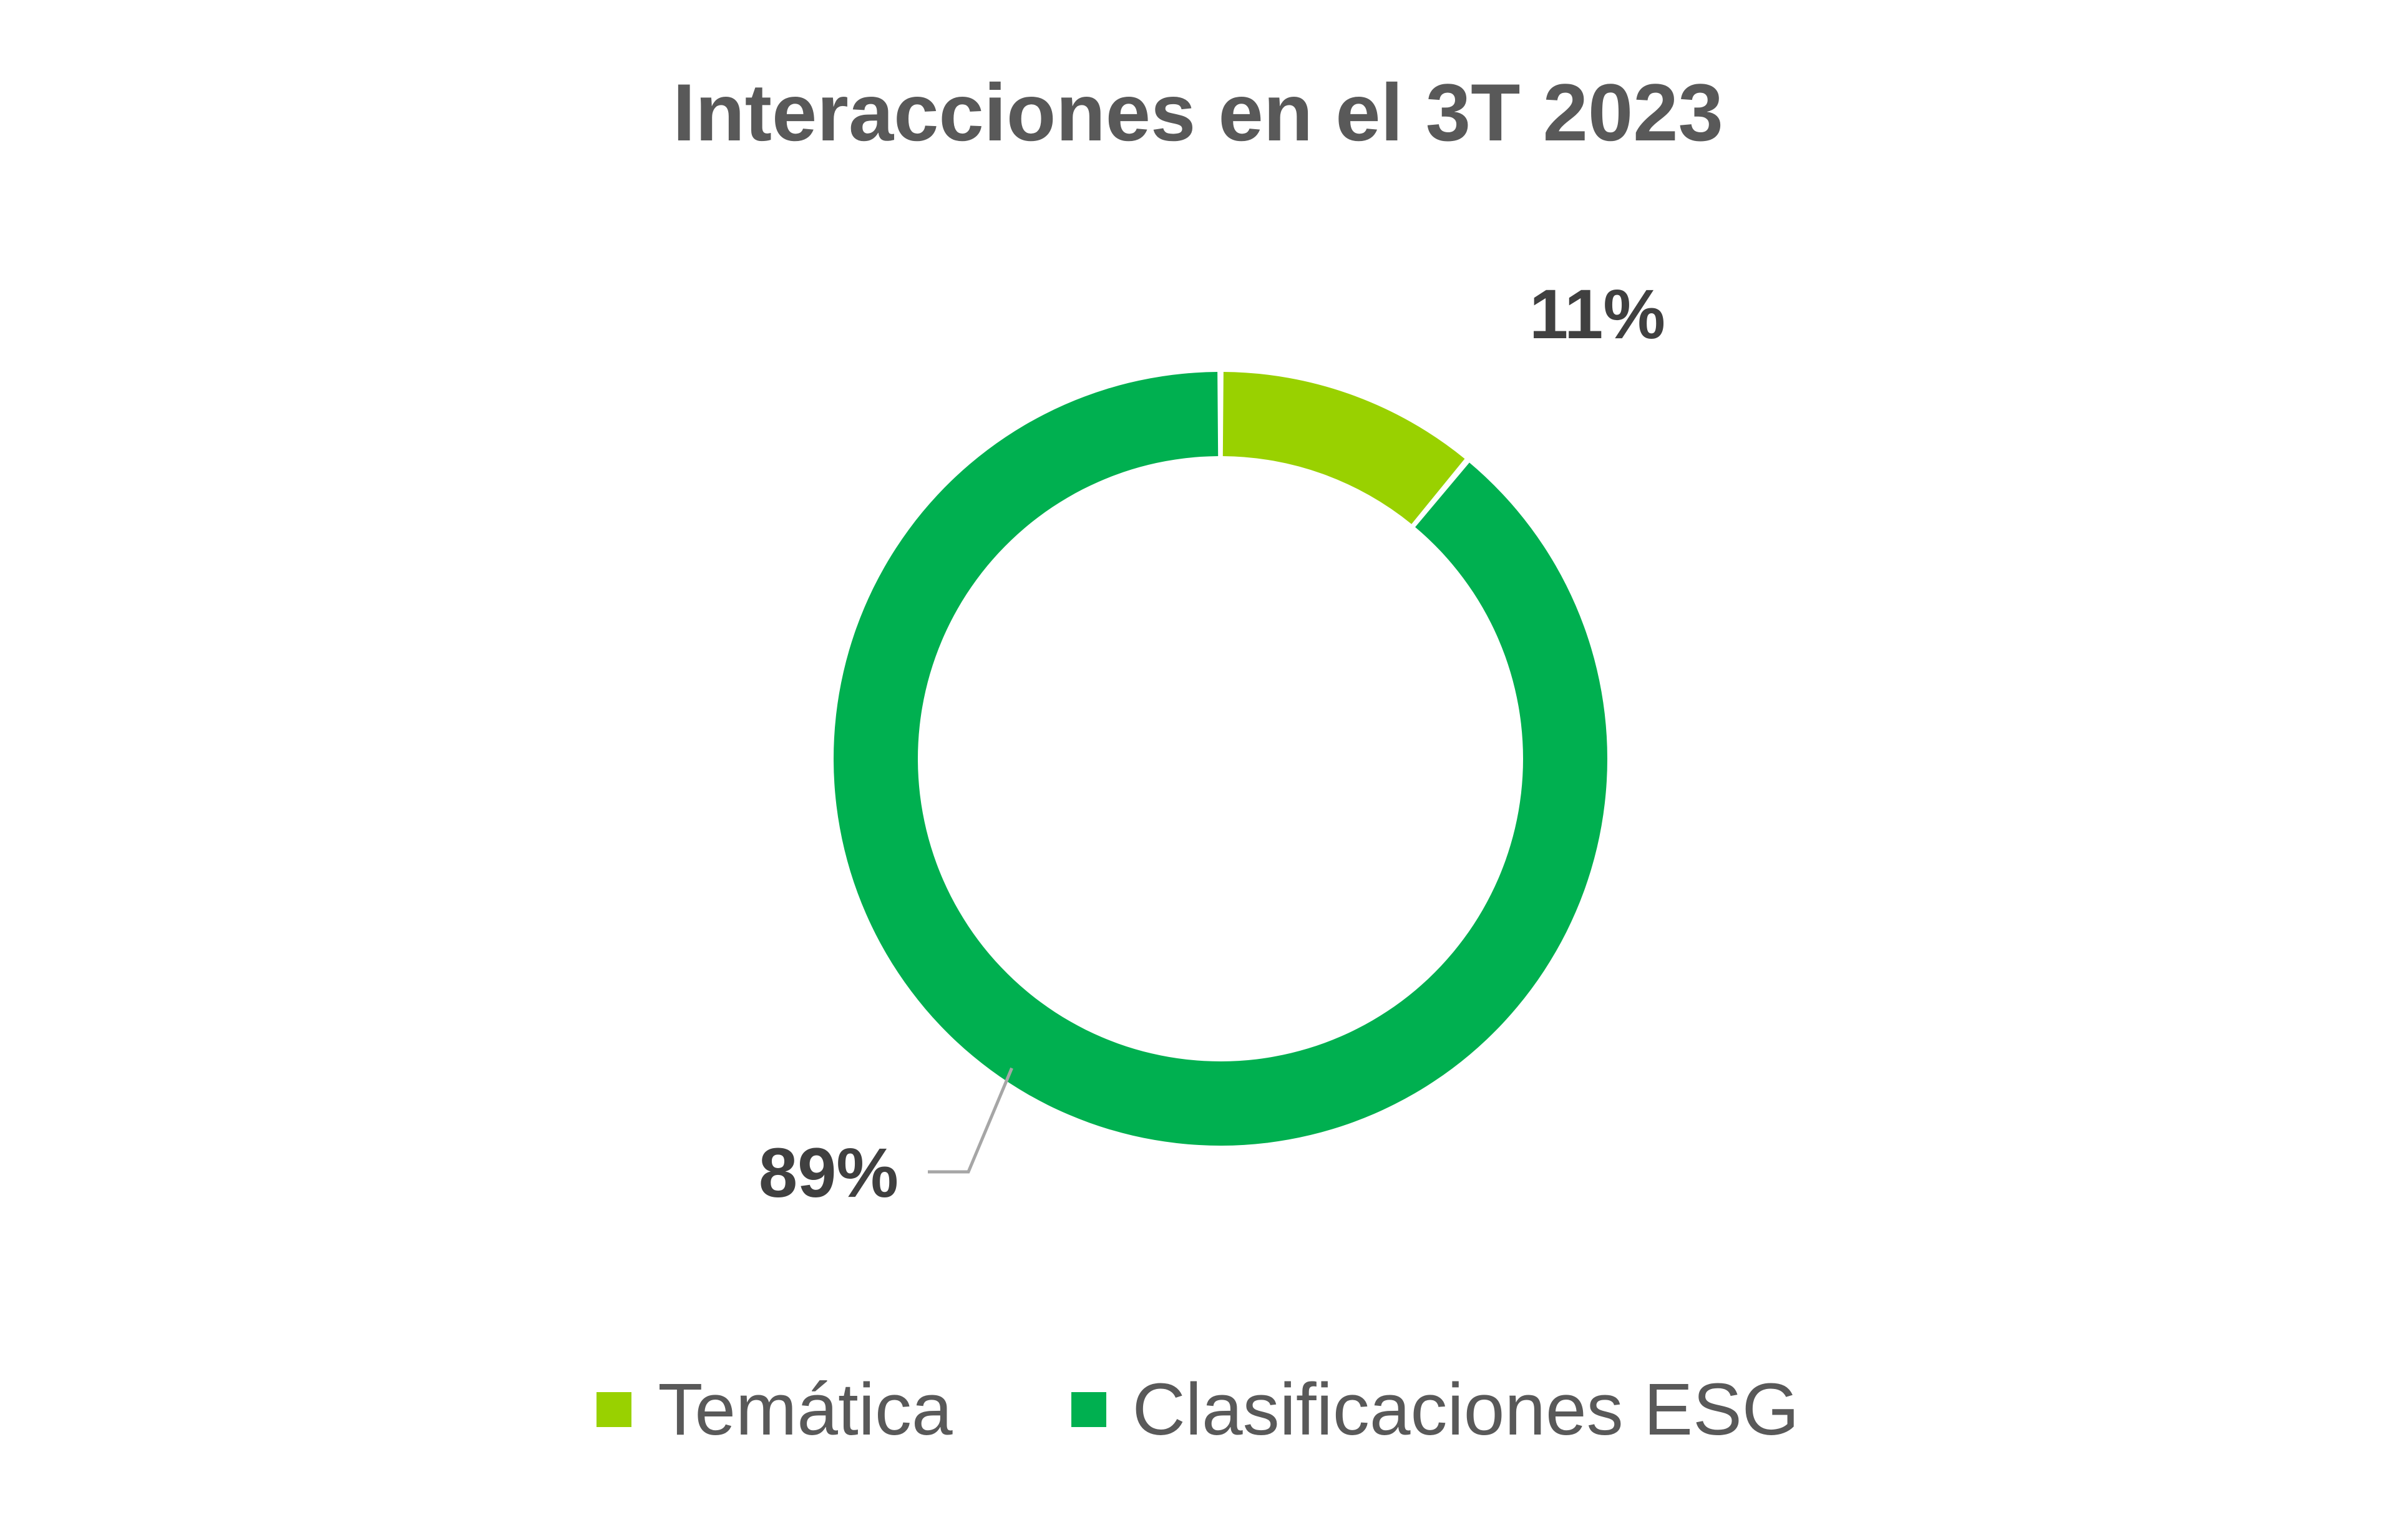  I want to click on legend-item-clasificaciones-esg: Clasificaciones ESG, so click(1435, 1409).